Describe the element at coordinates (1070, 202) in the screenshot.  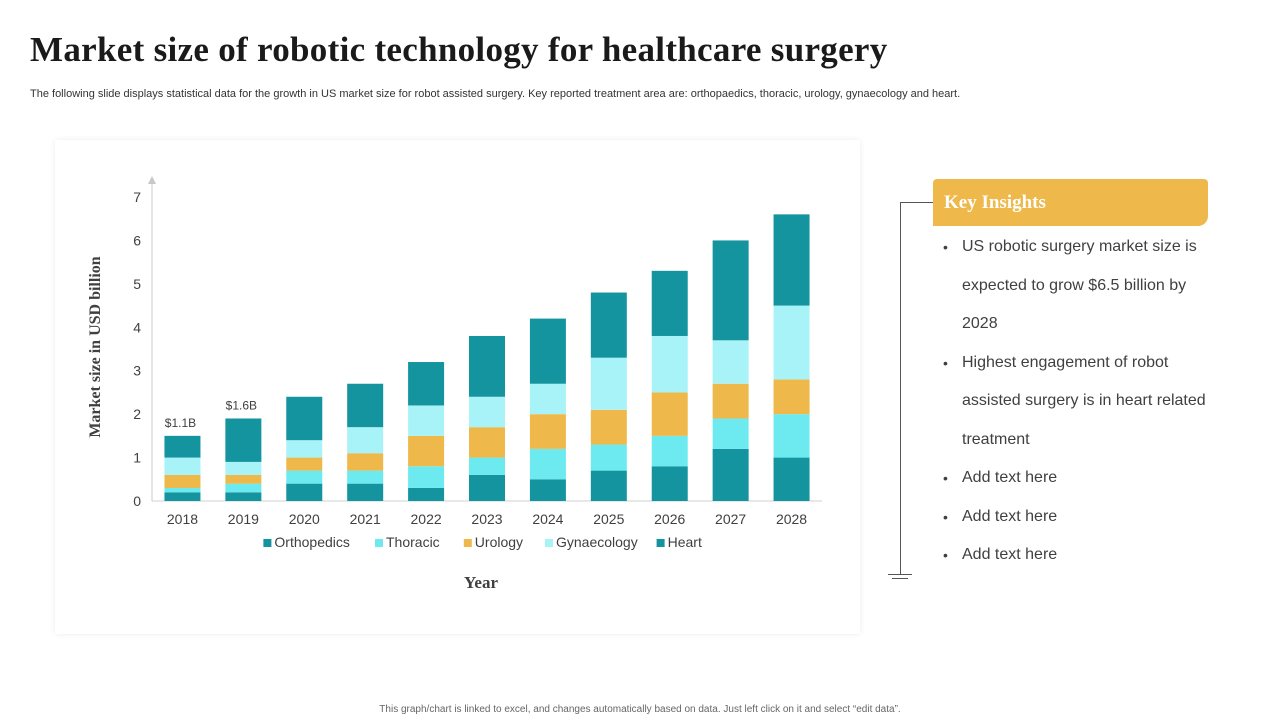
I see `key-insights-heading: Key Insights` at that location.